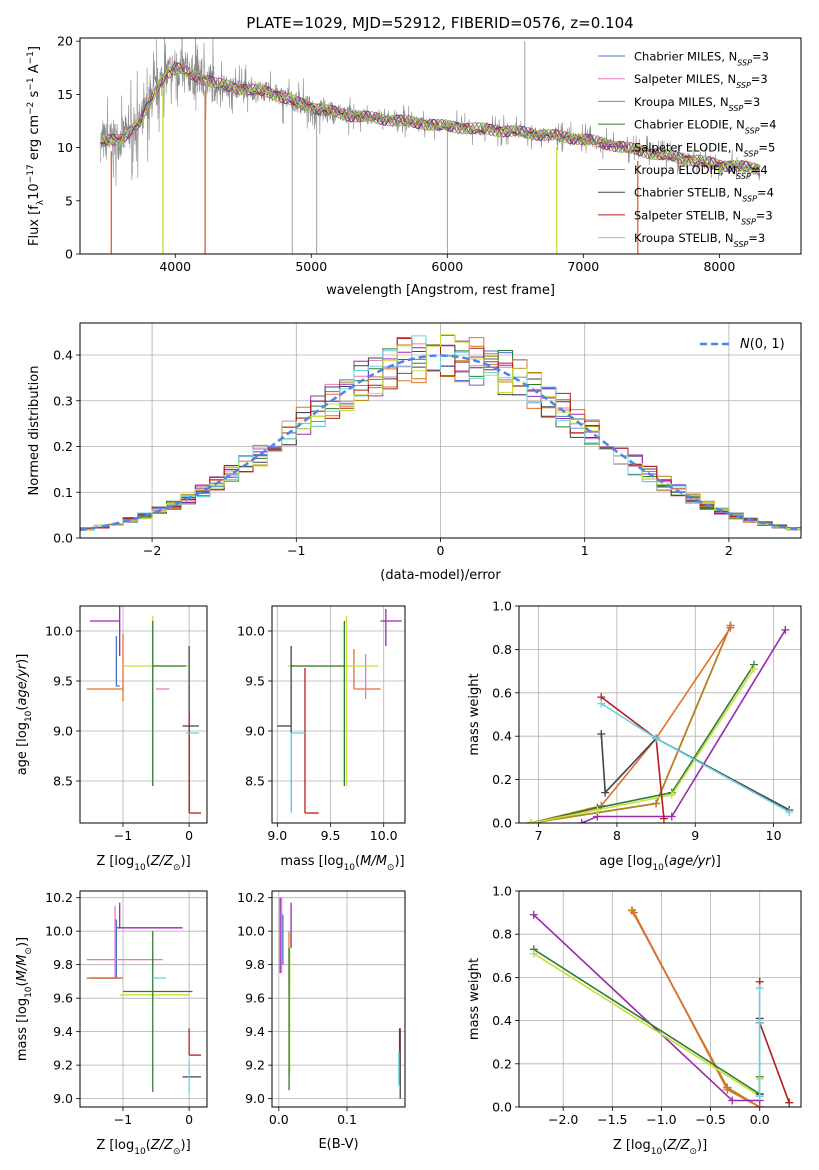  I want to click on x-axis-label: (data-model)/error, so click(440, 575).